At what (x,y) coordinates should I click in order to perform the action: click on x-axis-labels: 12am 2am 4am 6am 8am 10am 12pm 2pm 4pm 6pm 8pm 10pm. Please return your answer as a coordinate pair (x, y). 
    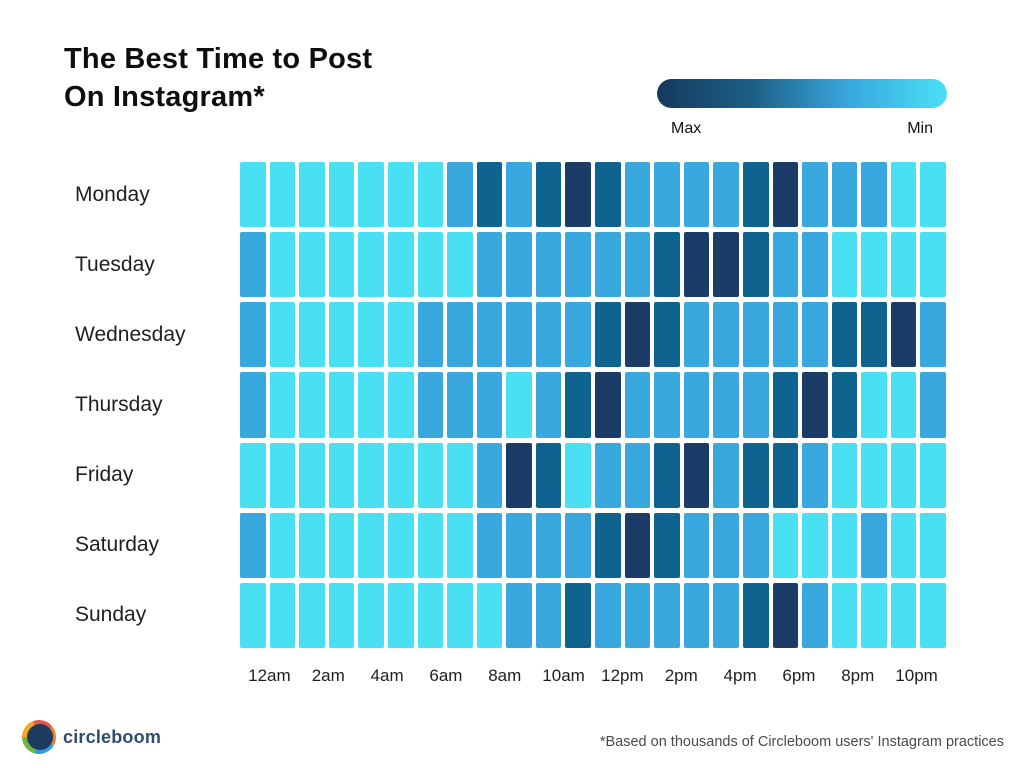
    Looking at the image, I should click on (593, 676).